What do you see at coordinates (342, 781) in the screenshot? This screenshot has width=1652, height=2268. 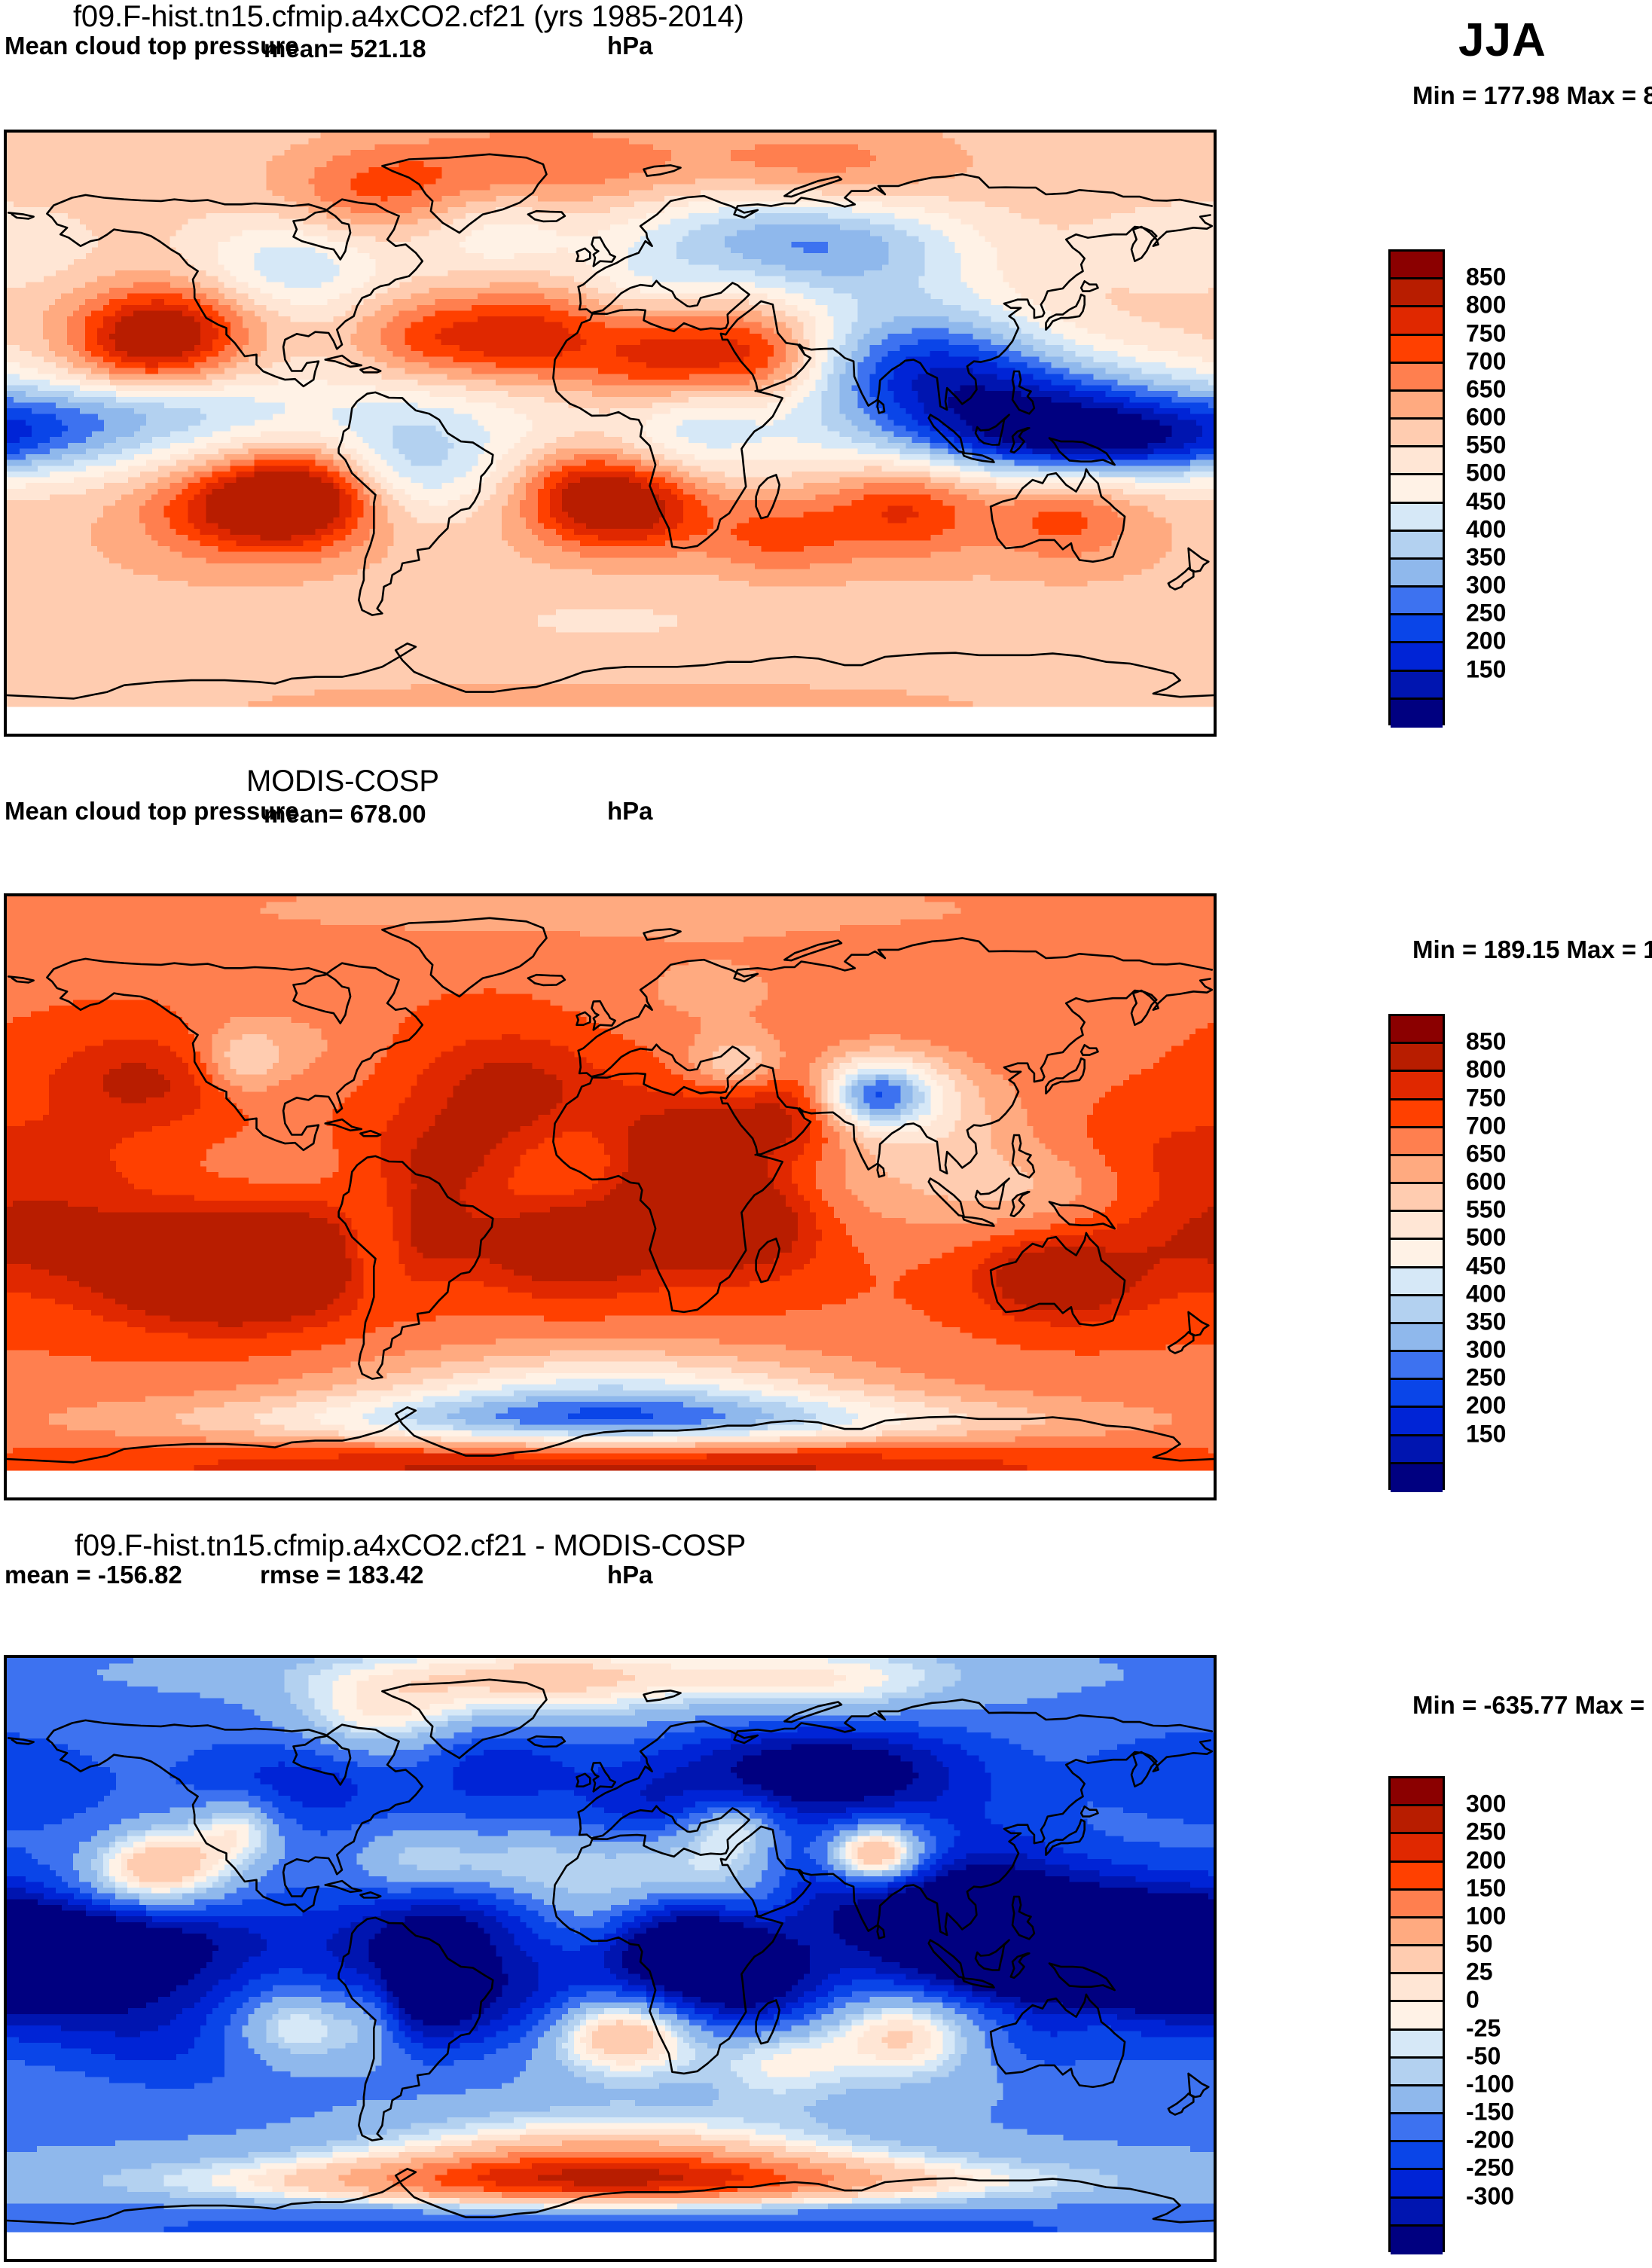 I see `panel-2-title: MODIS-COSP` at bounding box center [342, 781].